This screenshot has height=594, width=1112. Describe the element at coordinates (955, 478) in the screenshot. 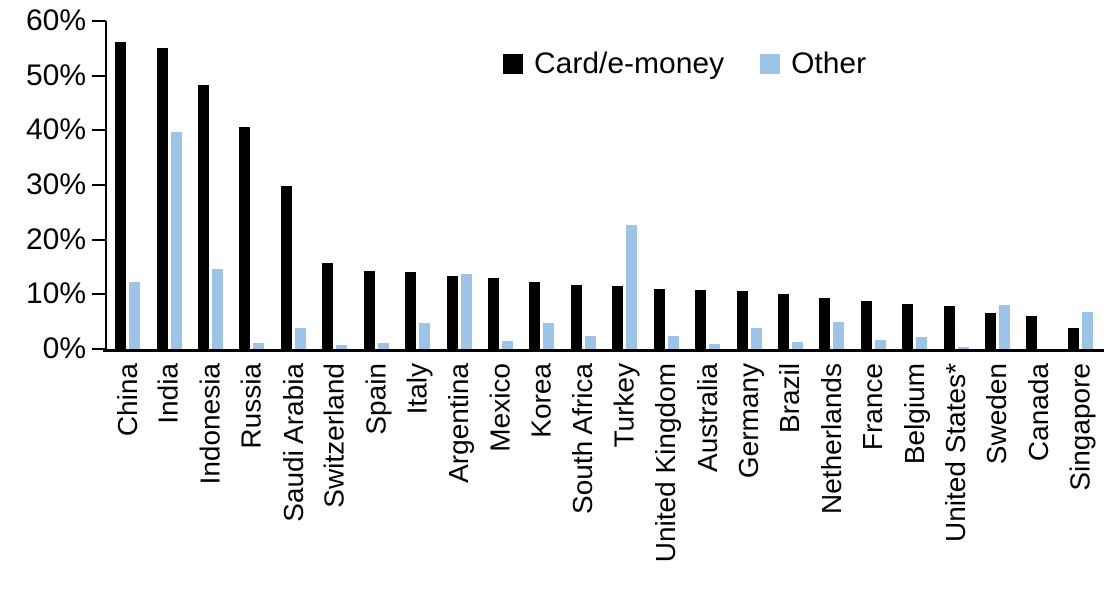

I see `x-label-cell: United States*` at that location.